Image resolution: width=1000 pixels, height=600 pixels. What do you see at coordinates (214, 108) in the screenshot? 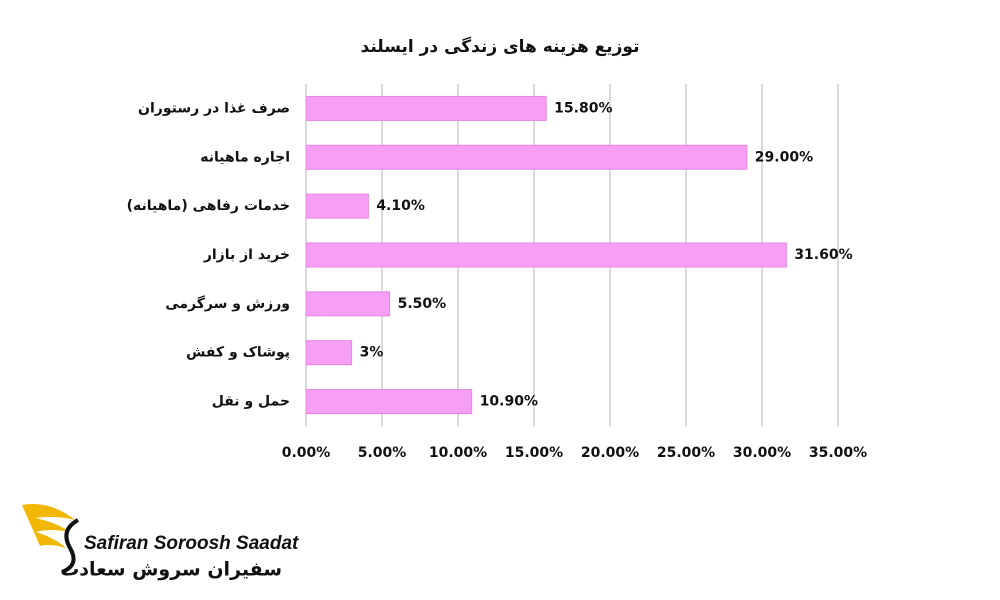
I see `y-tick-label: صرف غذا در رستوران` at bounding box center [214, 108].